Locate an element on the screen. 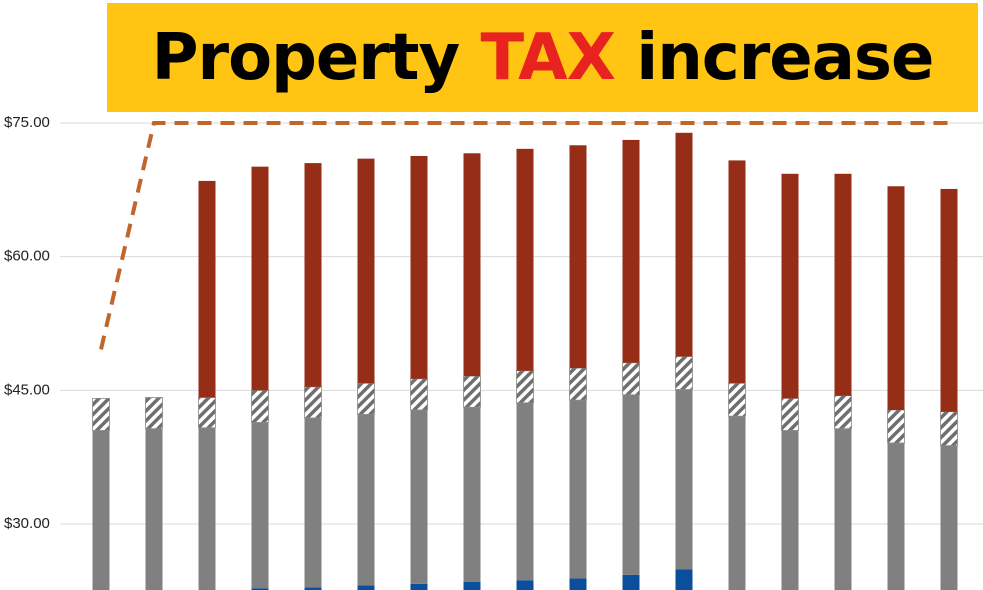  title-part: increase is located at coordinates (785, 57).